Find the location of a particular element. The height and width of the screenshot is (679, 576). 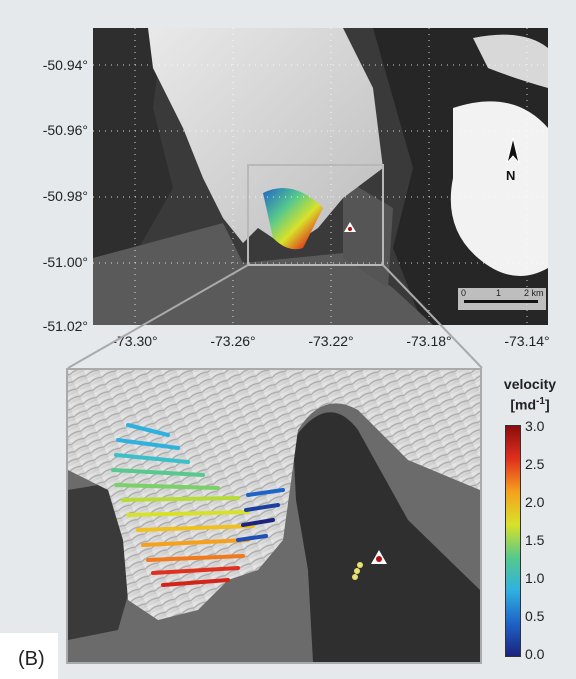

lat-label: -50.98° is located at coordinates (65, 196).